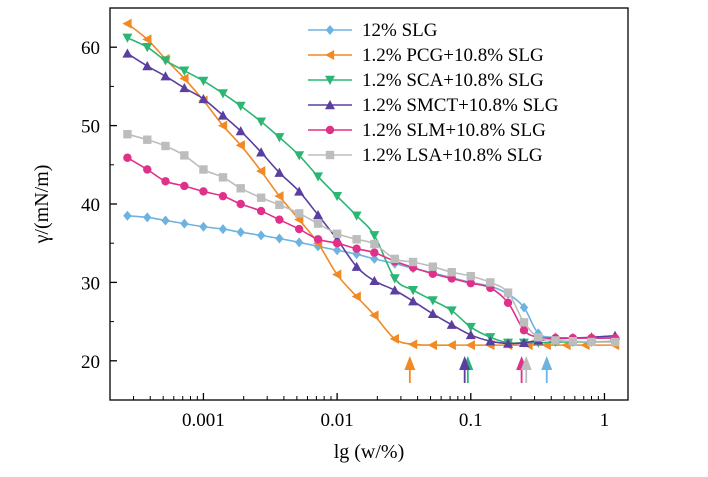 The height and width of the screenshot is (477, 708). Describe the element at coordinates (478, 369) in the screenshot. I see `cmc-arrows` at that location.